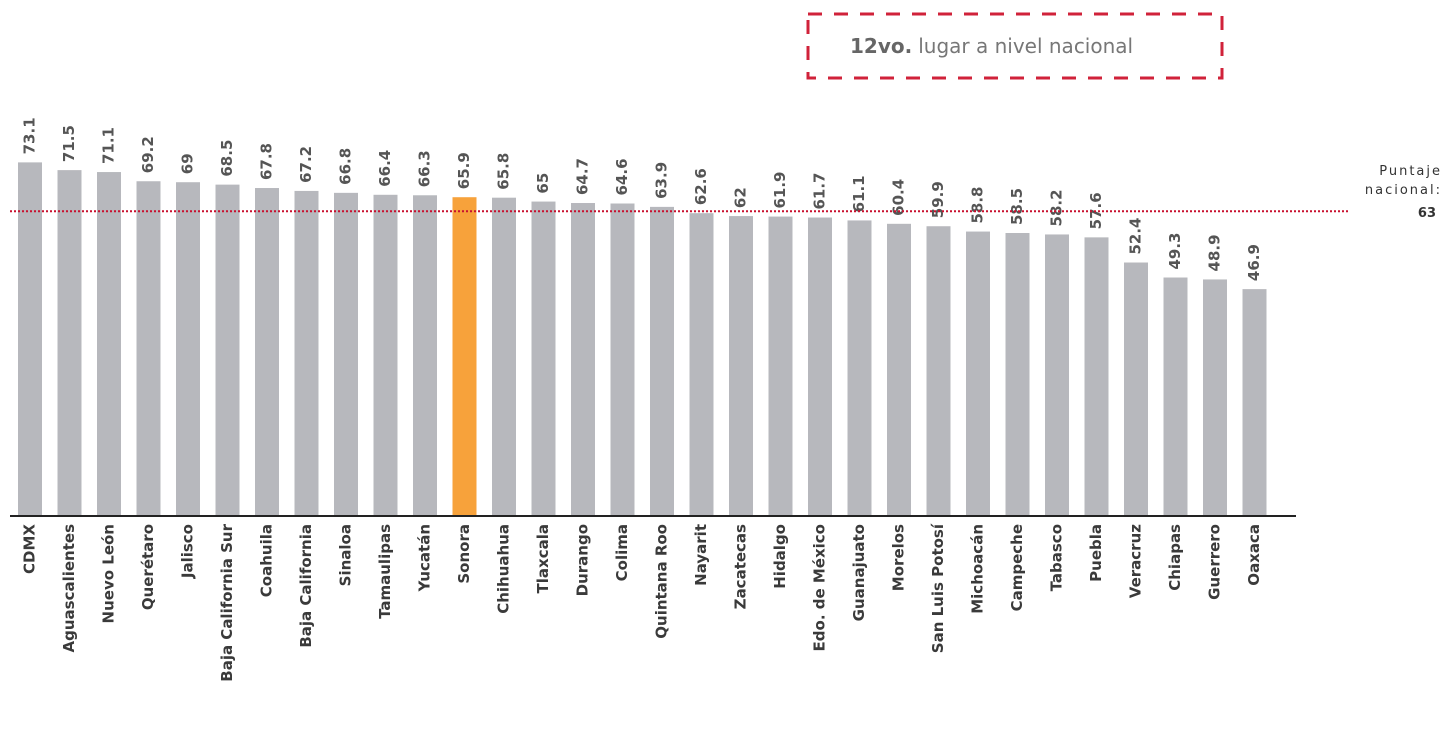 The height and width of the screenshot is (744, 1444). Describe the element at coordinates (820, 191) in the screenshot. I see `value-label: 61.7` at that location.